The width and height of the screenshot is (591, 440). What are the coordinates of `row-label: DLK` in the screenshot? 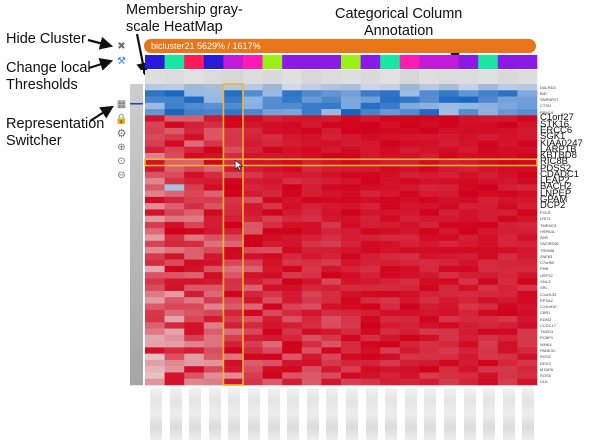 It's located at (544, 382).